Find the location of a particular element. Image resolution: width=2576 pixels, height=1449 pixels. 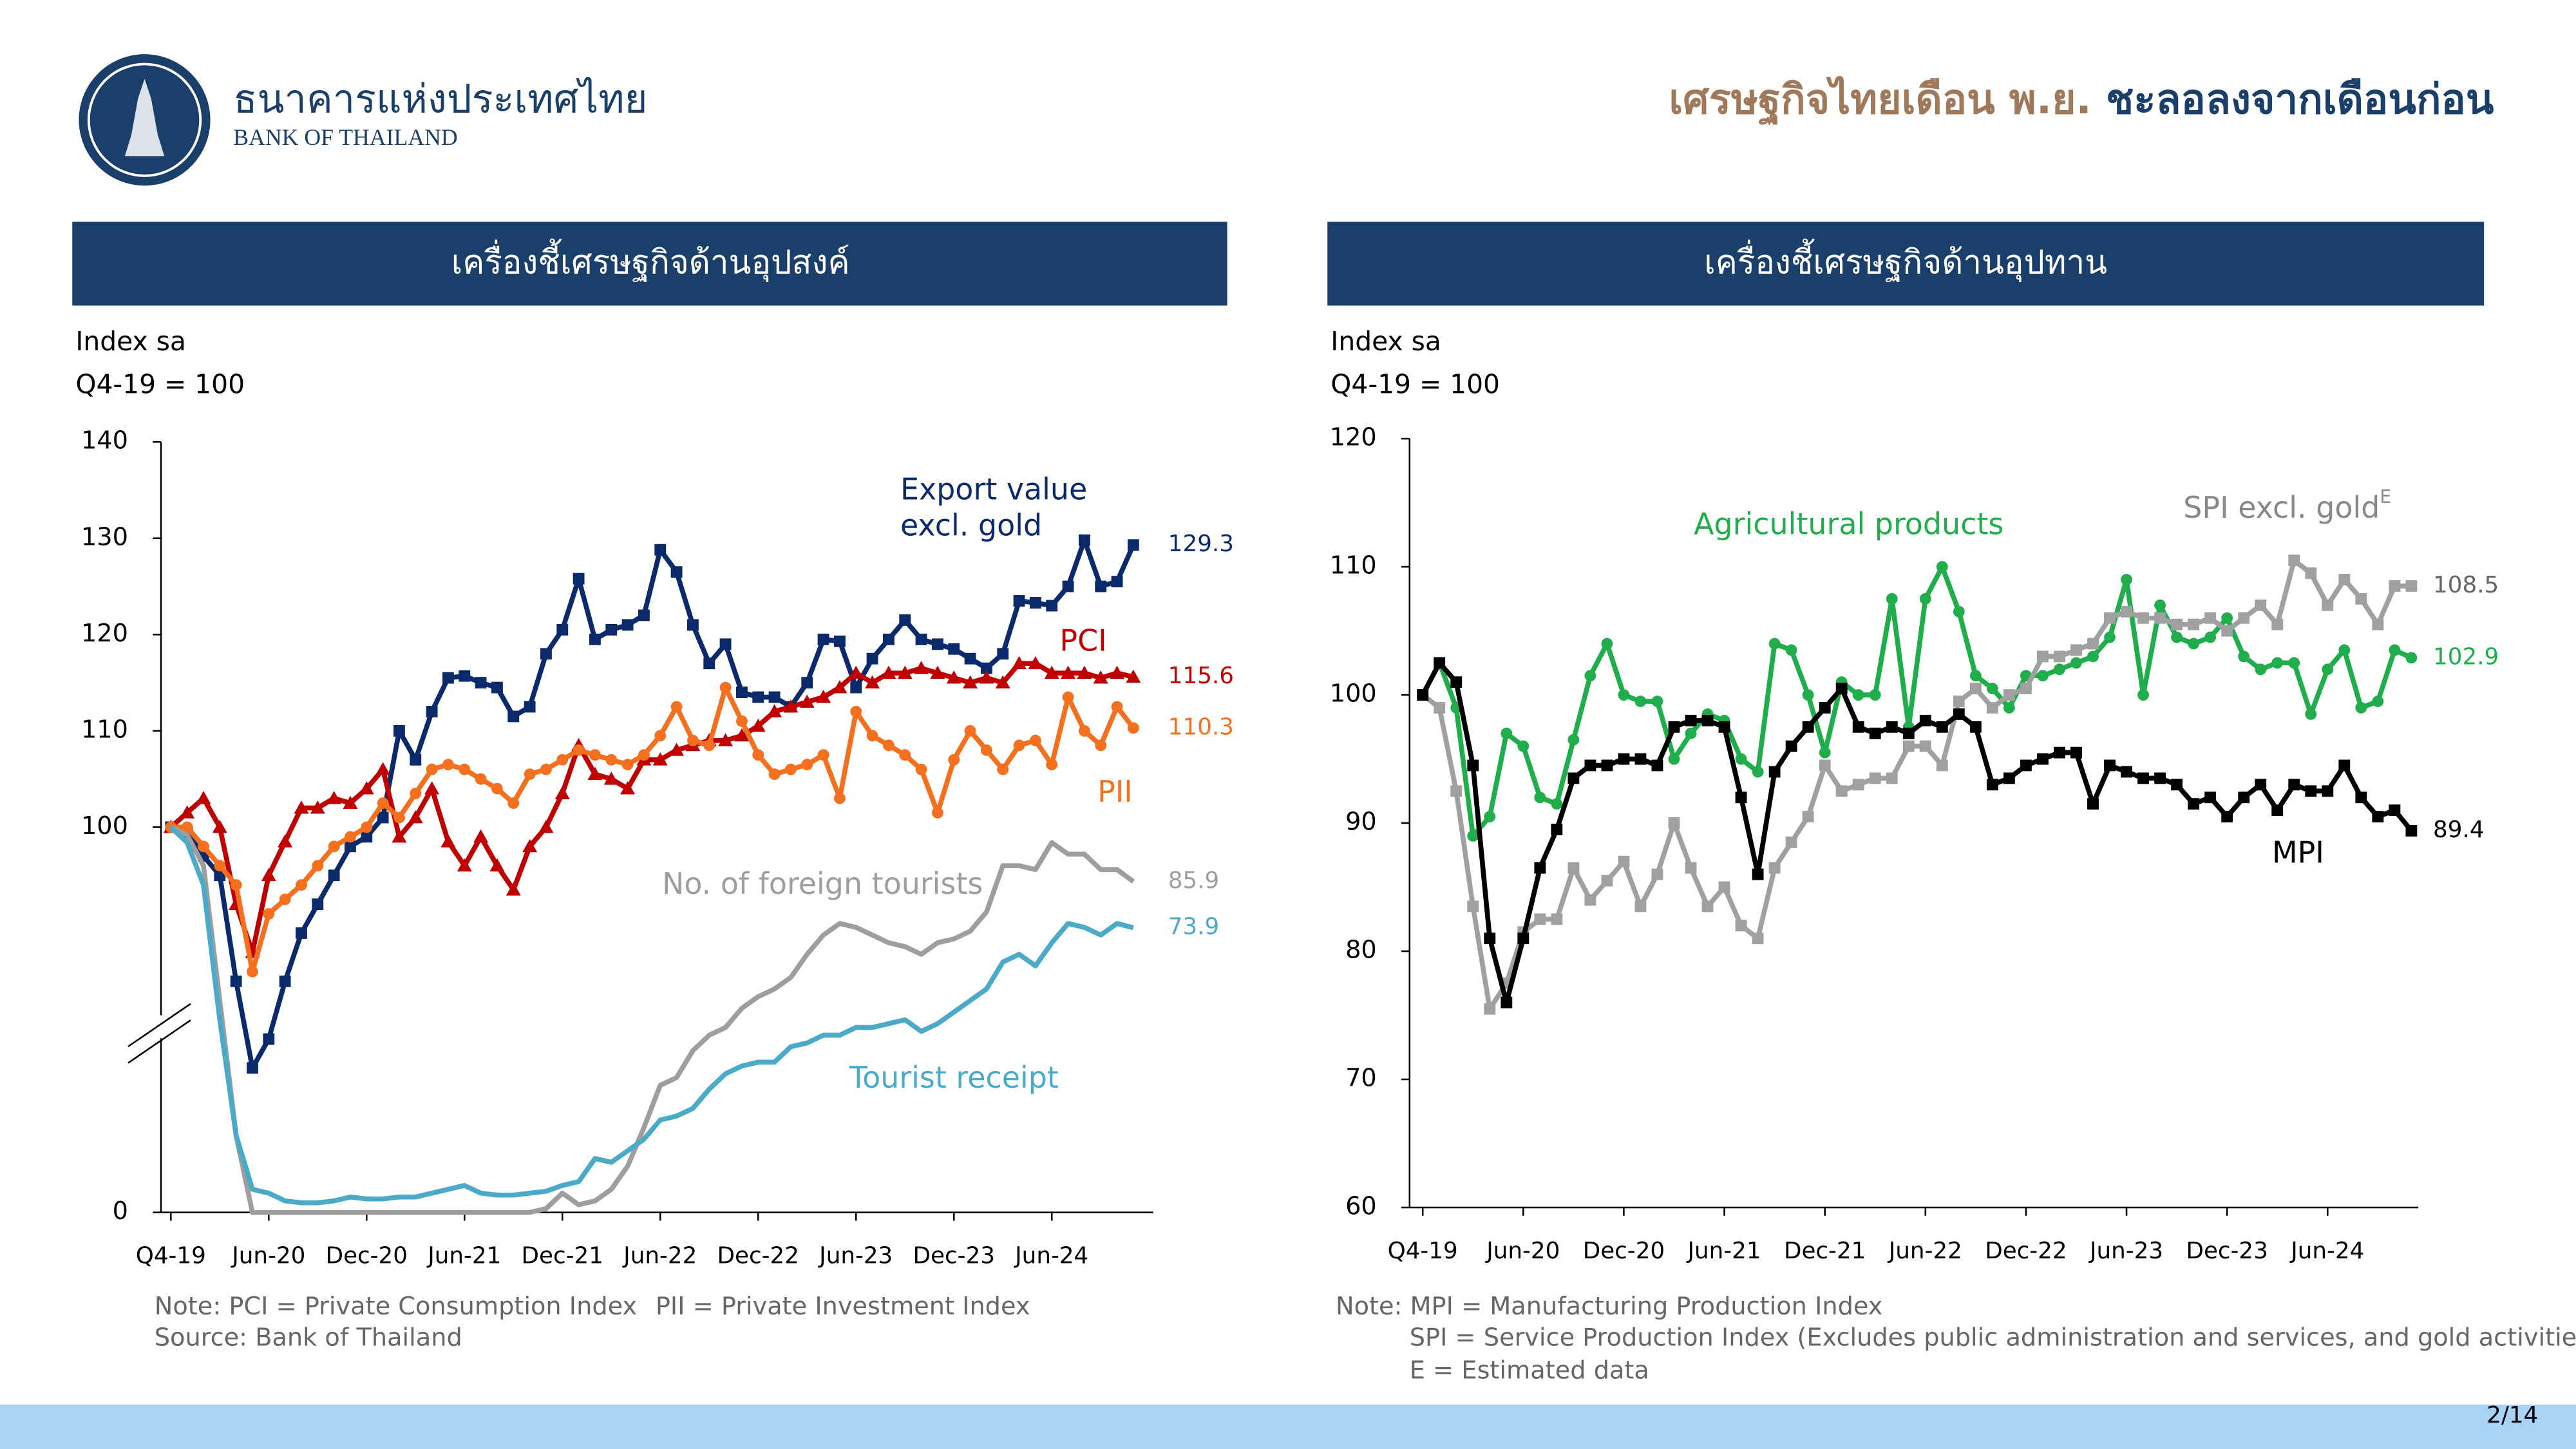

bank-name-th: ธนาคารแห่งประเทศไทย is located at coordinates (440, 99).